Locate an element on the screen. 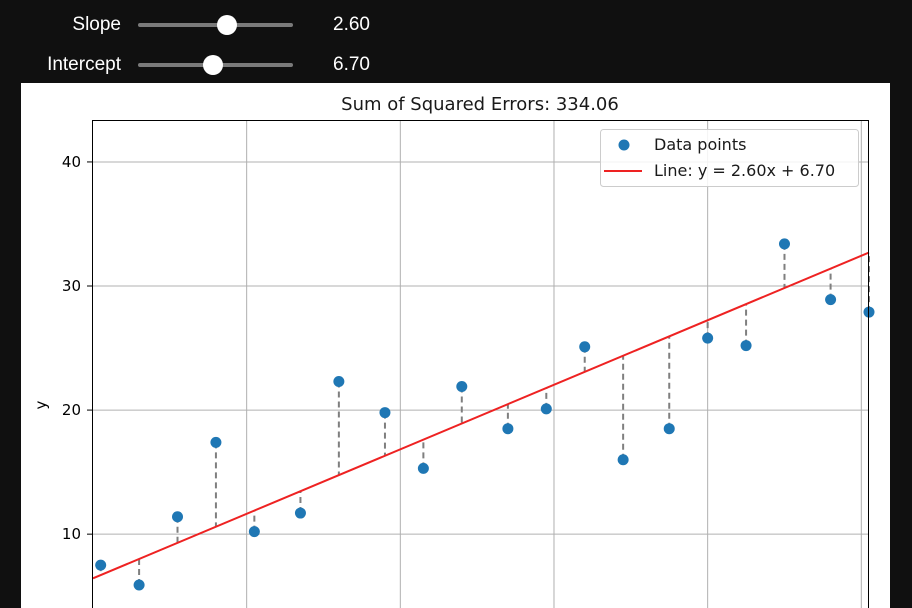 This screenshot has height=608, width=912. intercept-slider is located at coordinates (215, 65).